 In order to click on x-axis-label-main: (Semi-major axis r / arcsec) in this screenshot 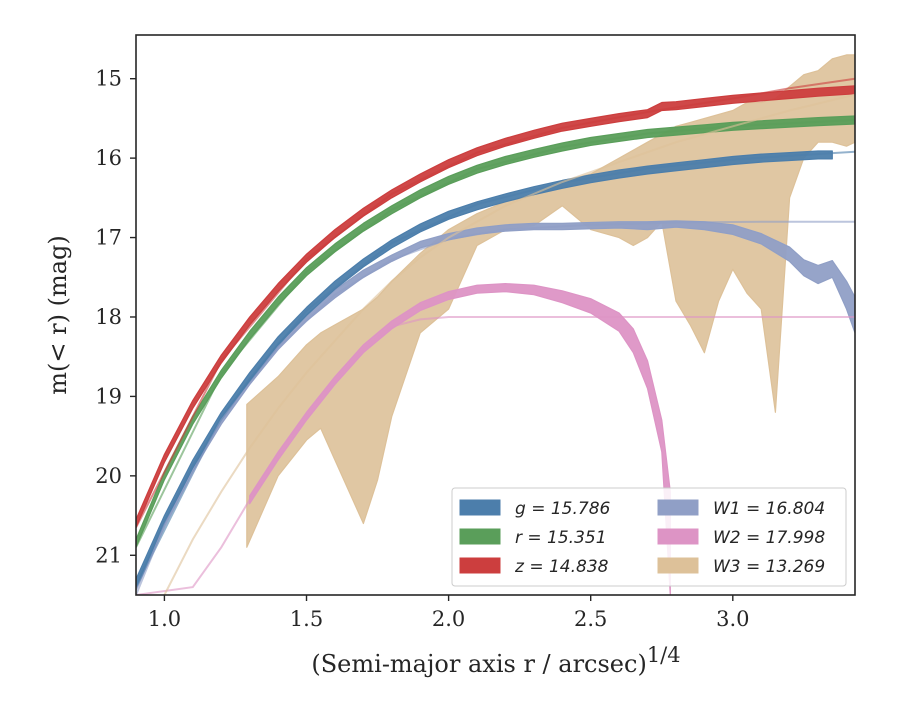, I will do `click(478, 664)`.